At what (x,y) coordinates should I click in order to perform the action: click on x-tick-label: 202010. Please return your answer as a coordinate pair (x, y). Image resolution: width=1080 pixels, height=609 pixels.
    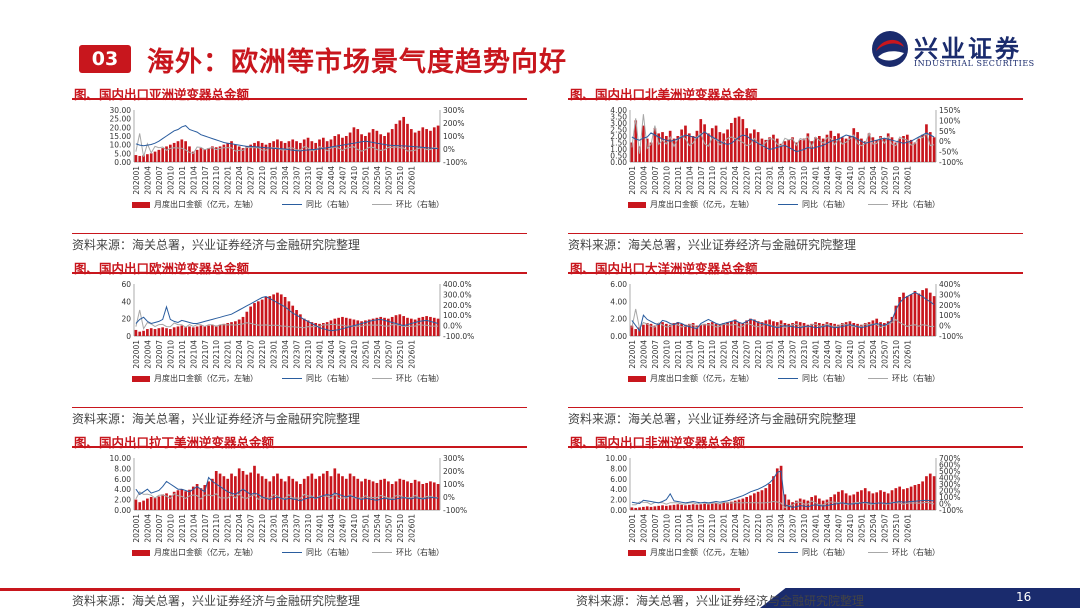
    Looking at the image, I should click on (666, 354).